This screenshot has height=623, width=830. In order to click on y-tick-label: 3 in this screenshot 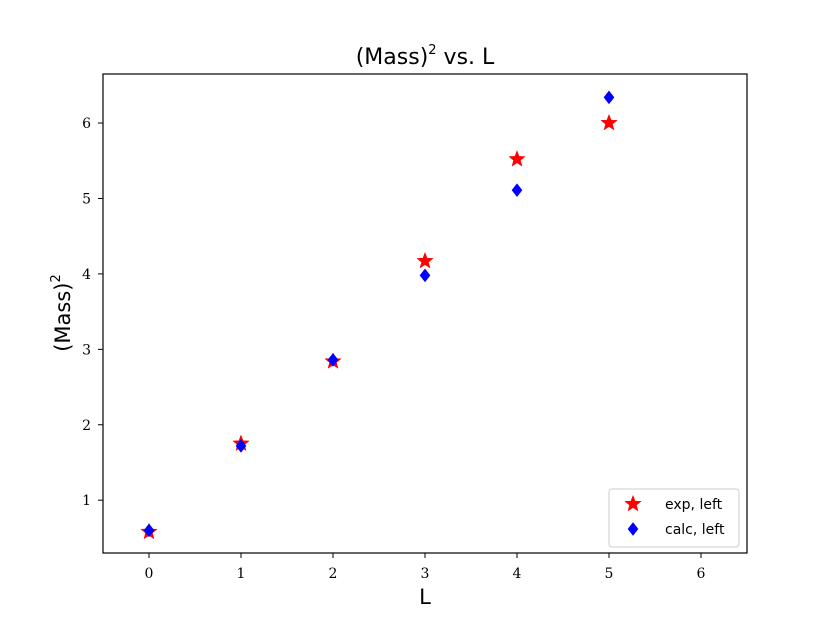, I will do `click(86, 350)`.